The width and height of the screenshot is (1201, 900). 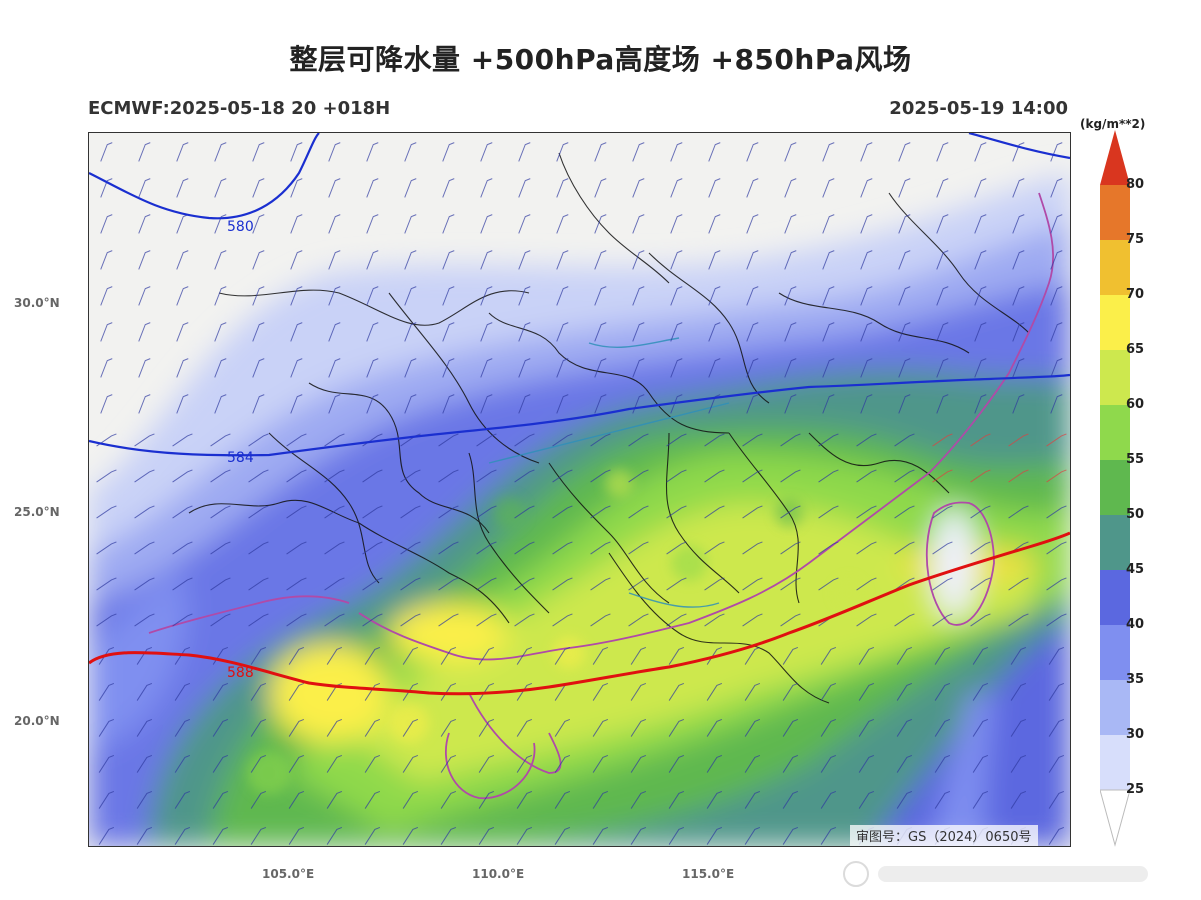 What do you see at coordinates (1135, 404) in the screenshot?
I see `colorbar-label-60: 60` at bounding box center [1135, 404].